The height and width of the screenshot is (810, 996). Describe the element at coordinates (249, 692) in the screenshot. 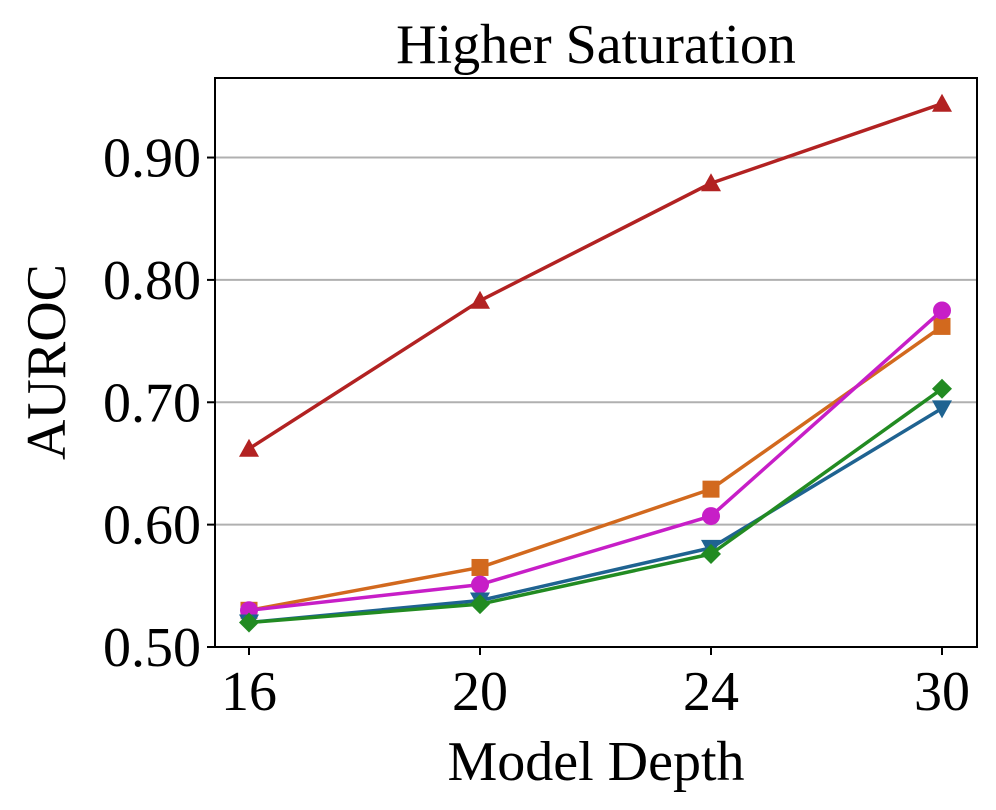

I see `x-tick-label: 16` at that location.